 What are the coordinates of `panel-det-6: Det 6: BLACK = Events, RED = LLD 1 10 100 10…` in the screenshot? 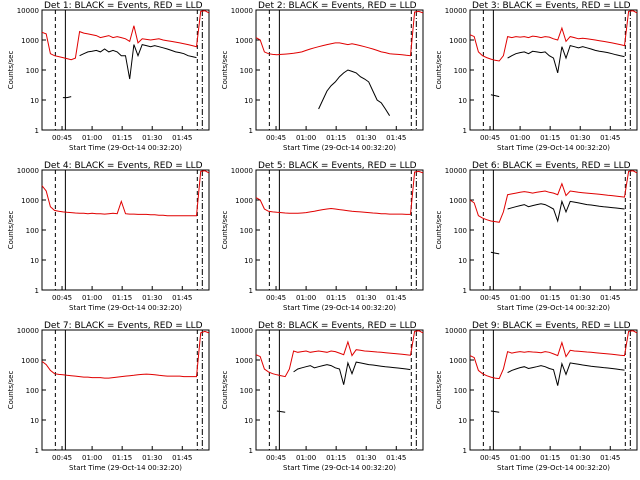 It's located at (536, 236).